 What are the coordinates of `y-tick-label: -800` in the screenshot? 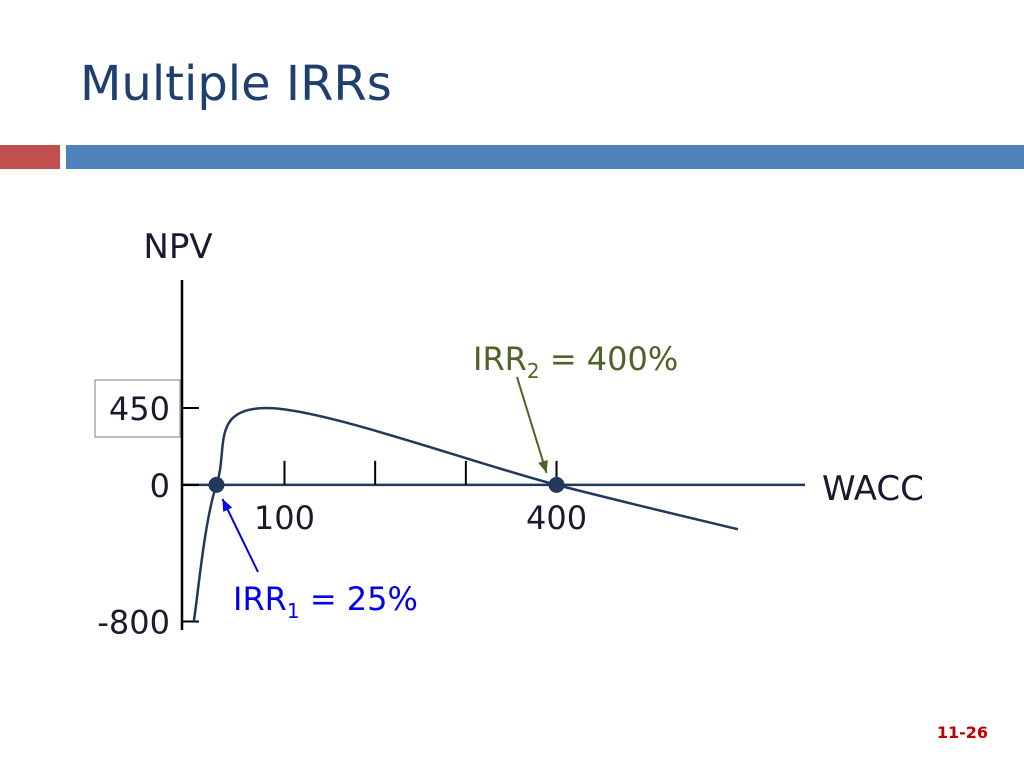 It's located at (133, 622).